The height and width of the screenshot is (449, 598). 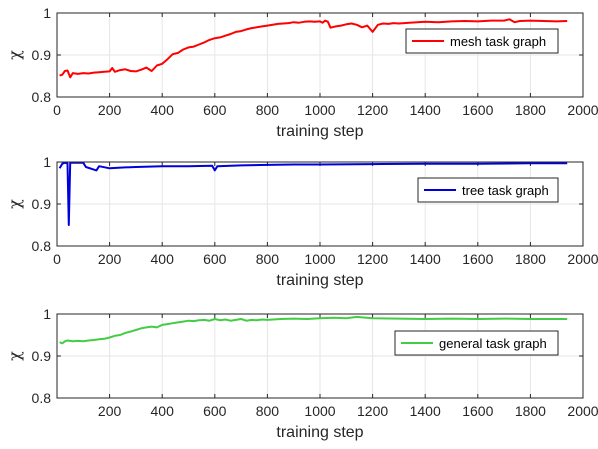 I want to click on legend-label: tree task graph, so click(x=505, y=190).